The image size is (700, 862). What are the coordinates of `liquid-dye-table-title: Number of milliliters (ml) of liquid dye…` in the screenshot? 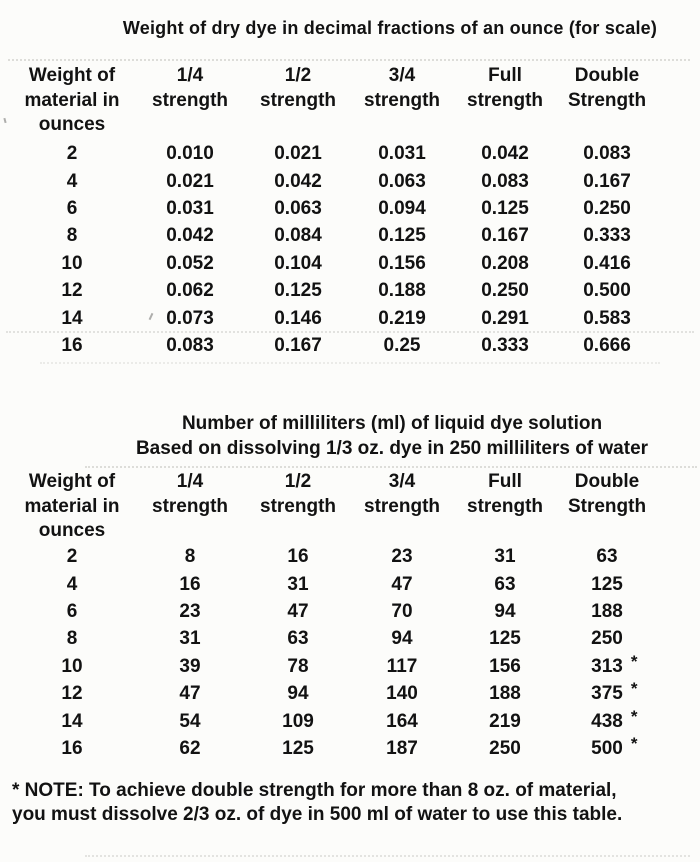 It's located at (392, 423).